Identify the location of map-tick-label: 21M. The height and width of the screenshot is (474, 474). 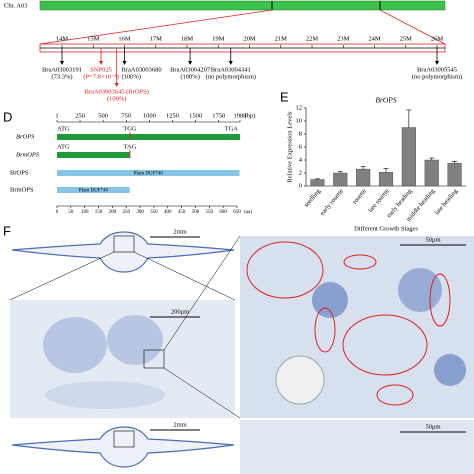
(281, 38).